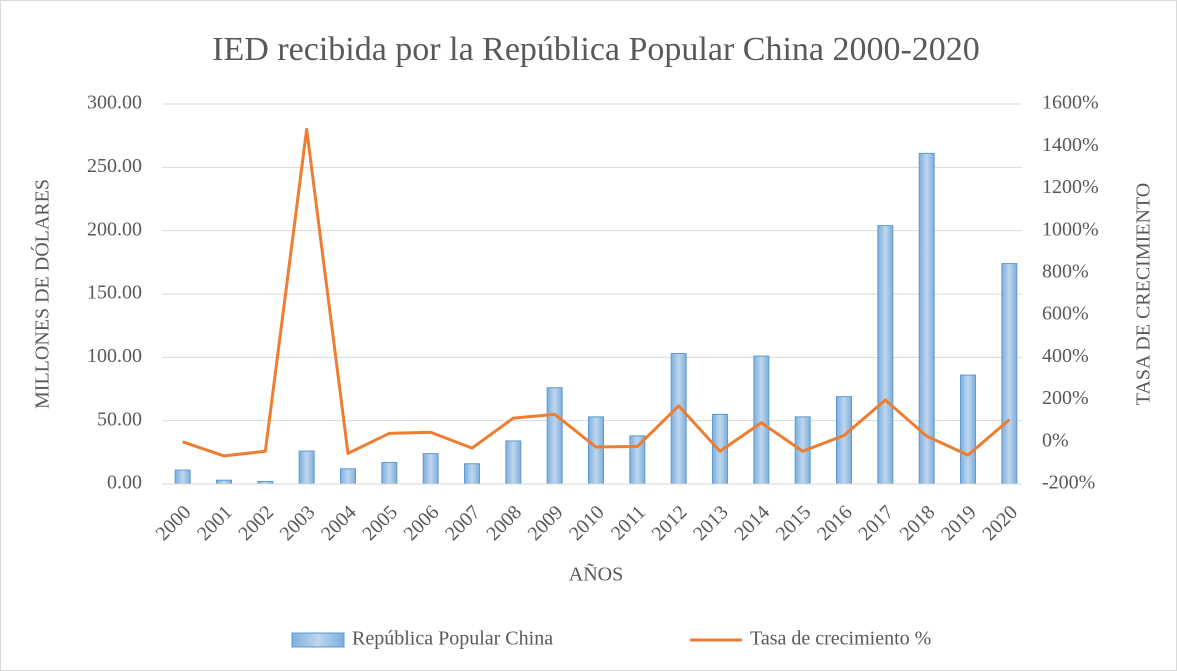 This screenshot has height=671, width=1177. I want to click on y-tick-label: 100.00, so click(114, 356).